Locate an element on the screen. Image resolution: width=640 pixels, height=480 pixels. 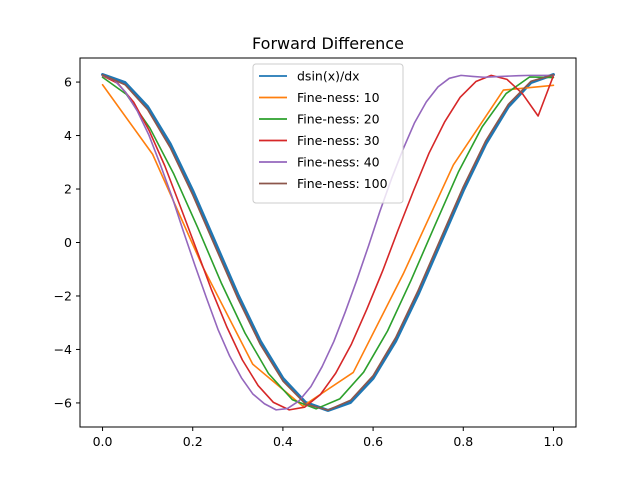
legend-label-3: Fine-ness: 30 is located at coordinates (338, 140).